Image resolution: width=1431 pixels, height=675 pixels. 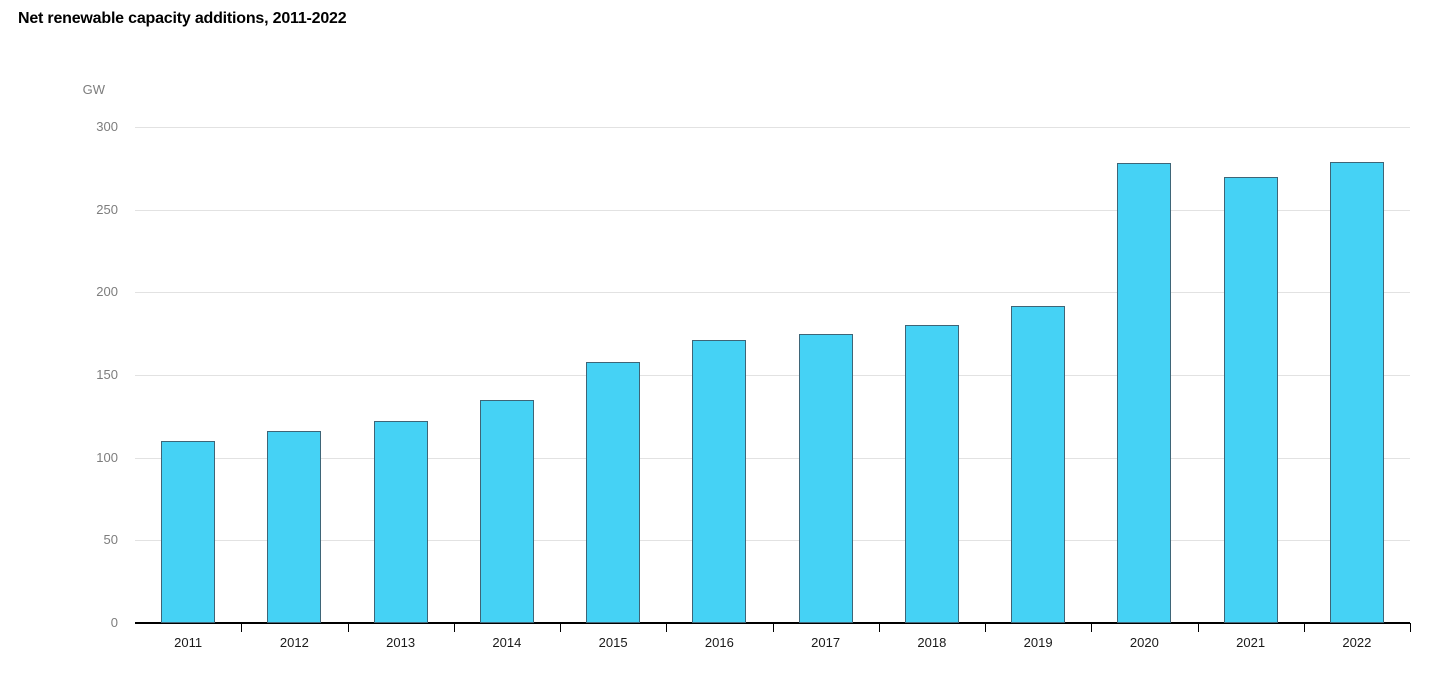 I want to click on x-tick-label-2011: 2011, so click(x=188, y=642).